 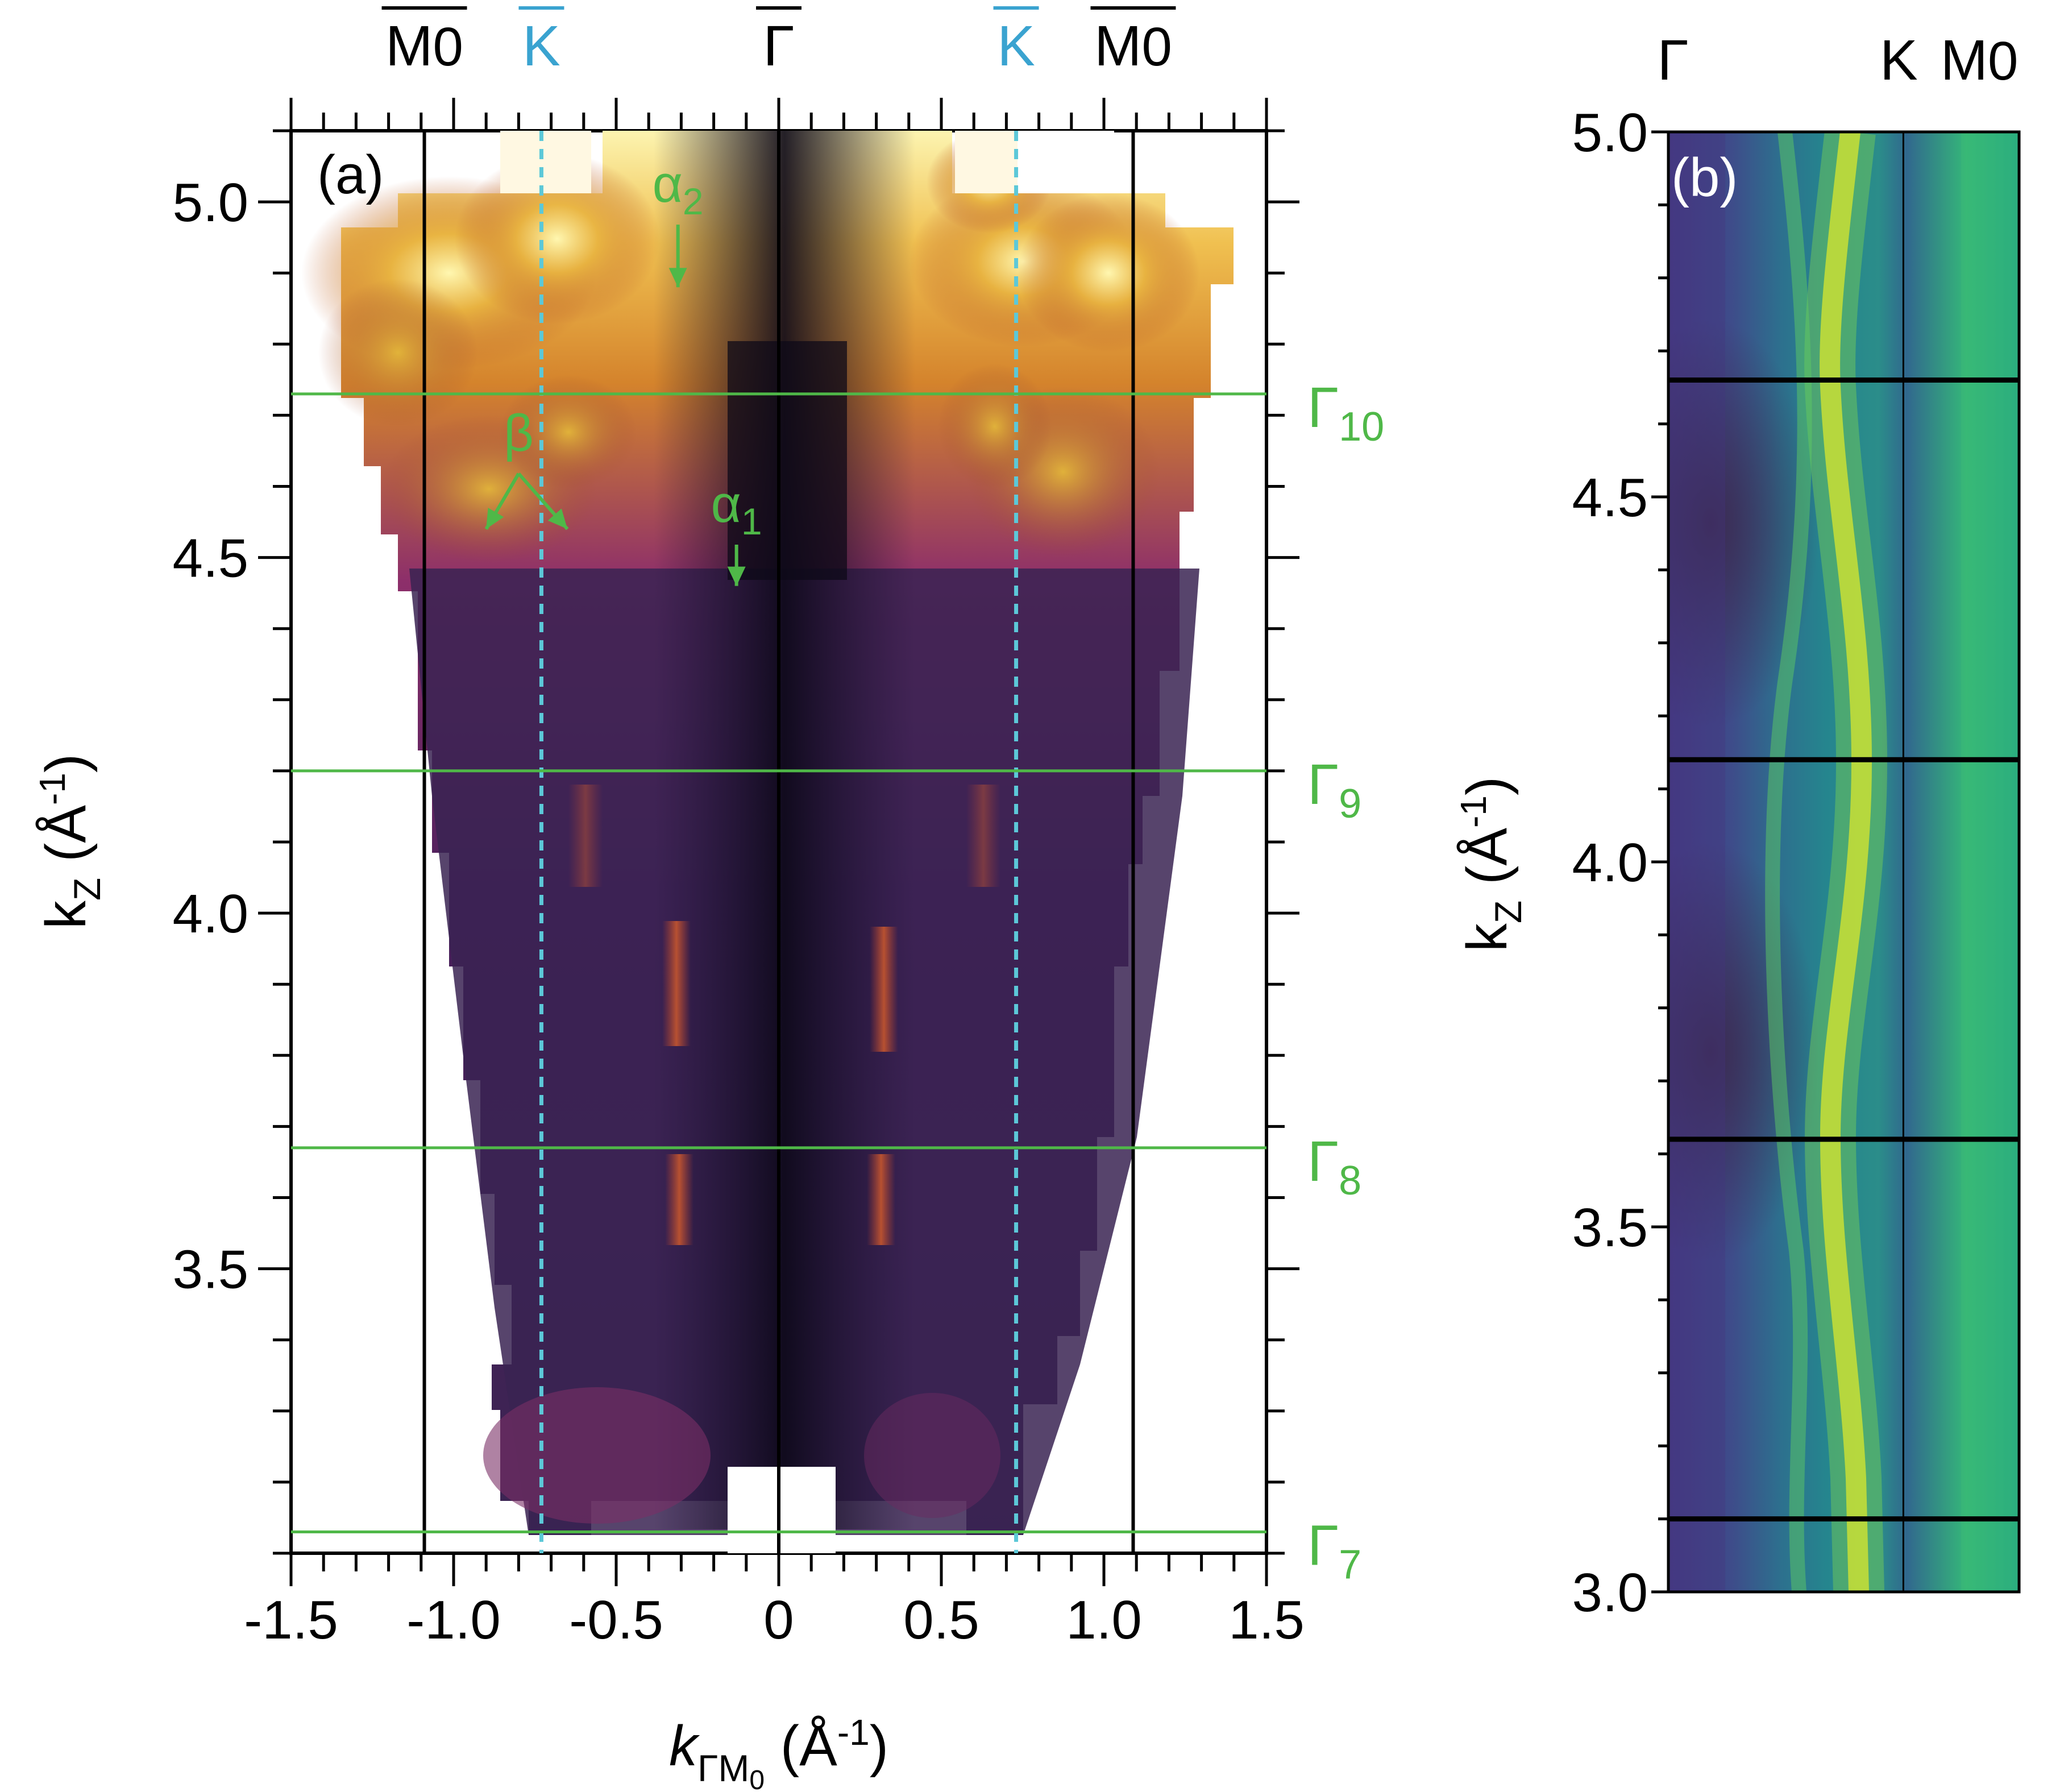 What do you see at coordinates (1610, 497) in the screenshot?
I see `panel-b-y-tick-label: 4.5` at bounding box center [1610, 497].